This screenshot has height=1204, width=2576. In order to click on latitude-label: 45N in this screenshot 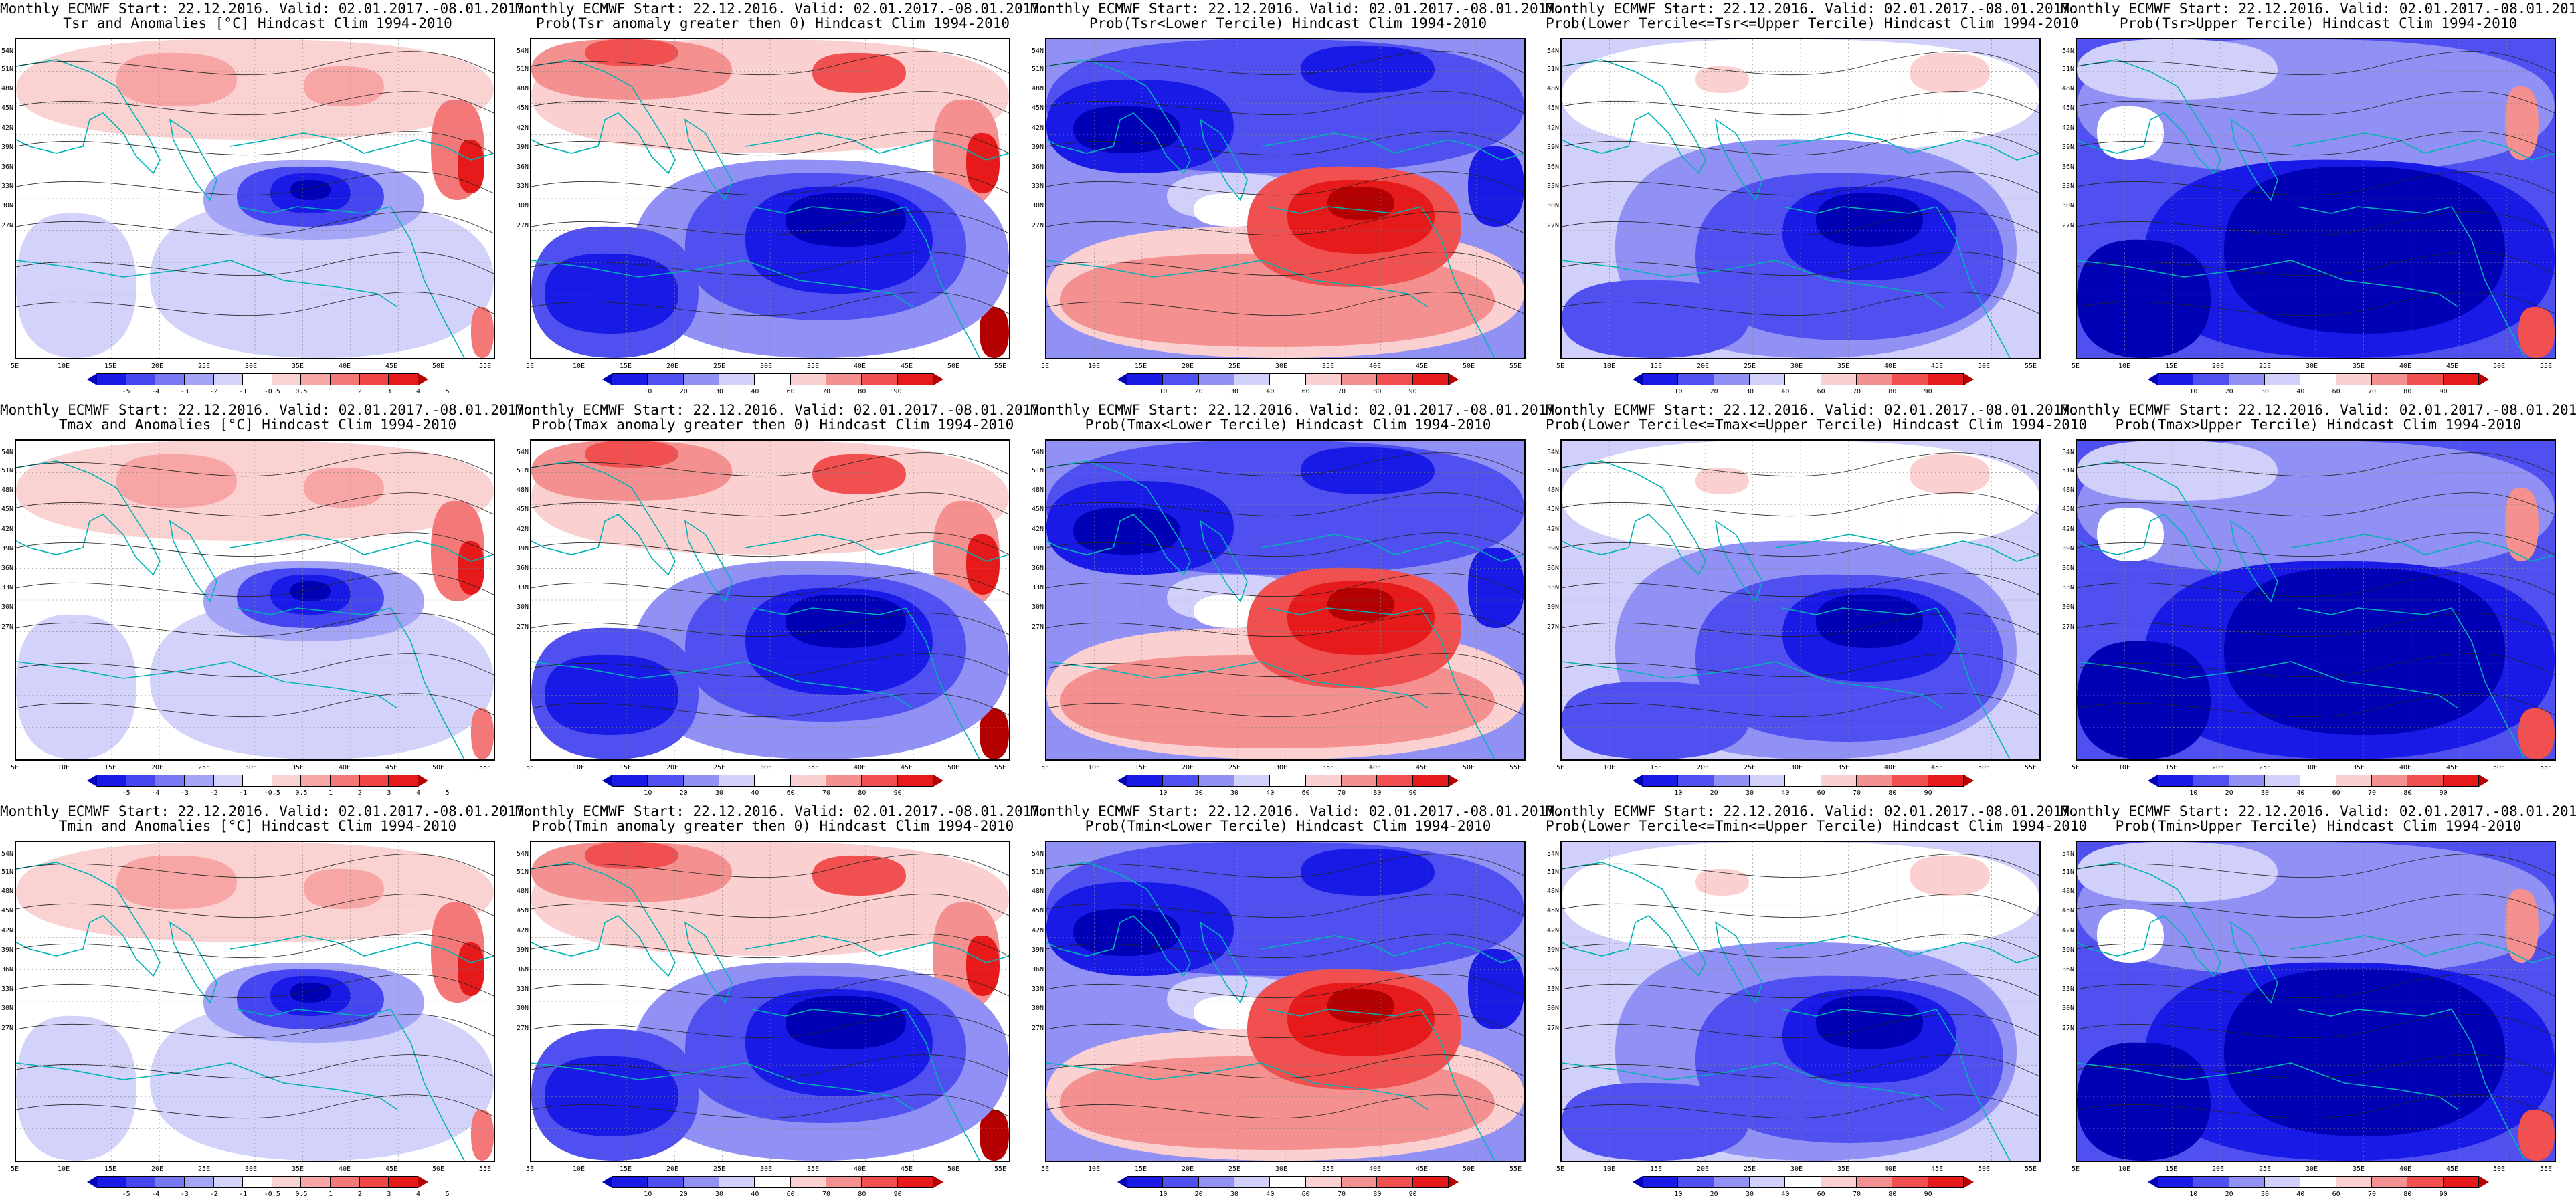, I will do `click(2068, 910)`.